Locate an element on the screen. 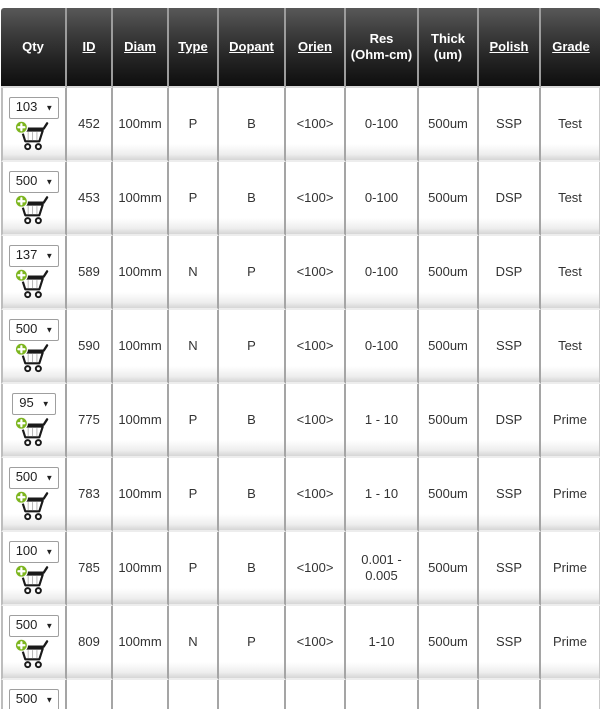  qty-cell: 103 ▼ is located at coordinates (34, 125).